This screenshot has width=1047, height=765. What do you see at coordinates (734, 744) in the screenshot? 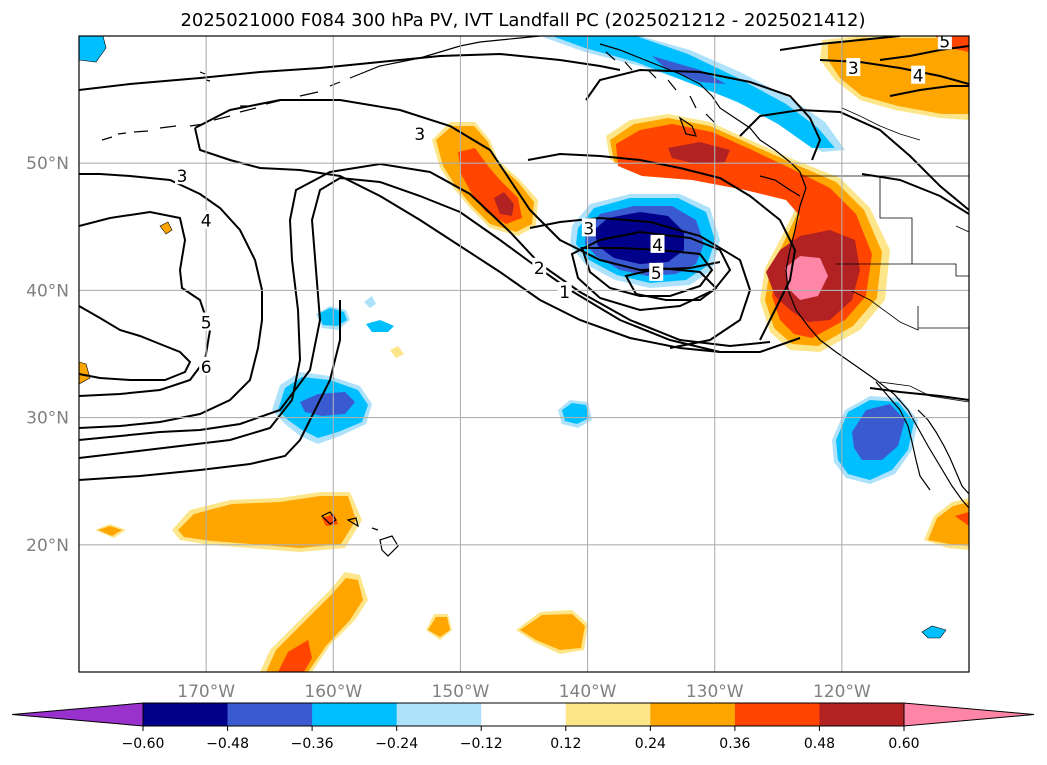
I see `colorbar-tick-label: 0.36` at bounding box center [734, 744].